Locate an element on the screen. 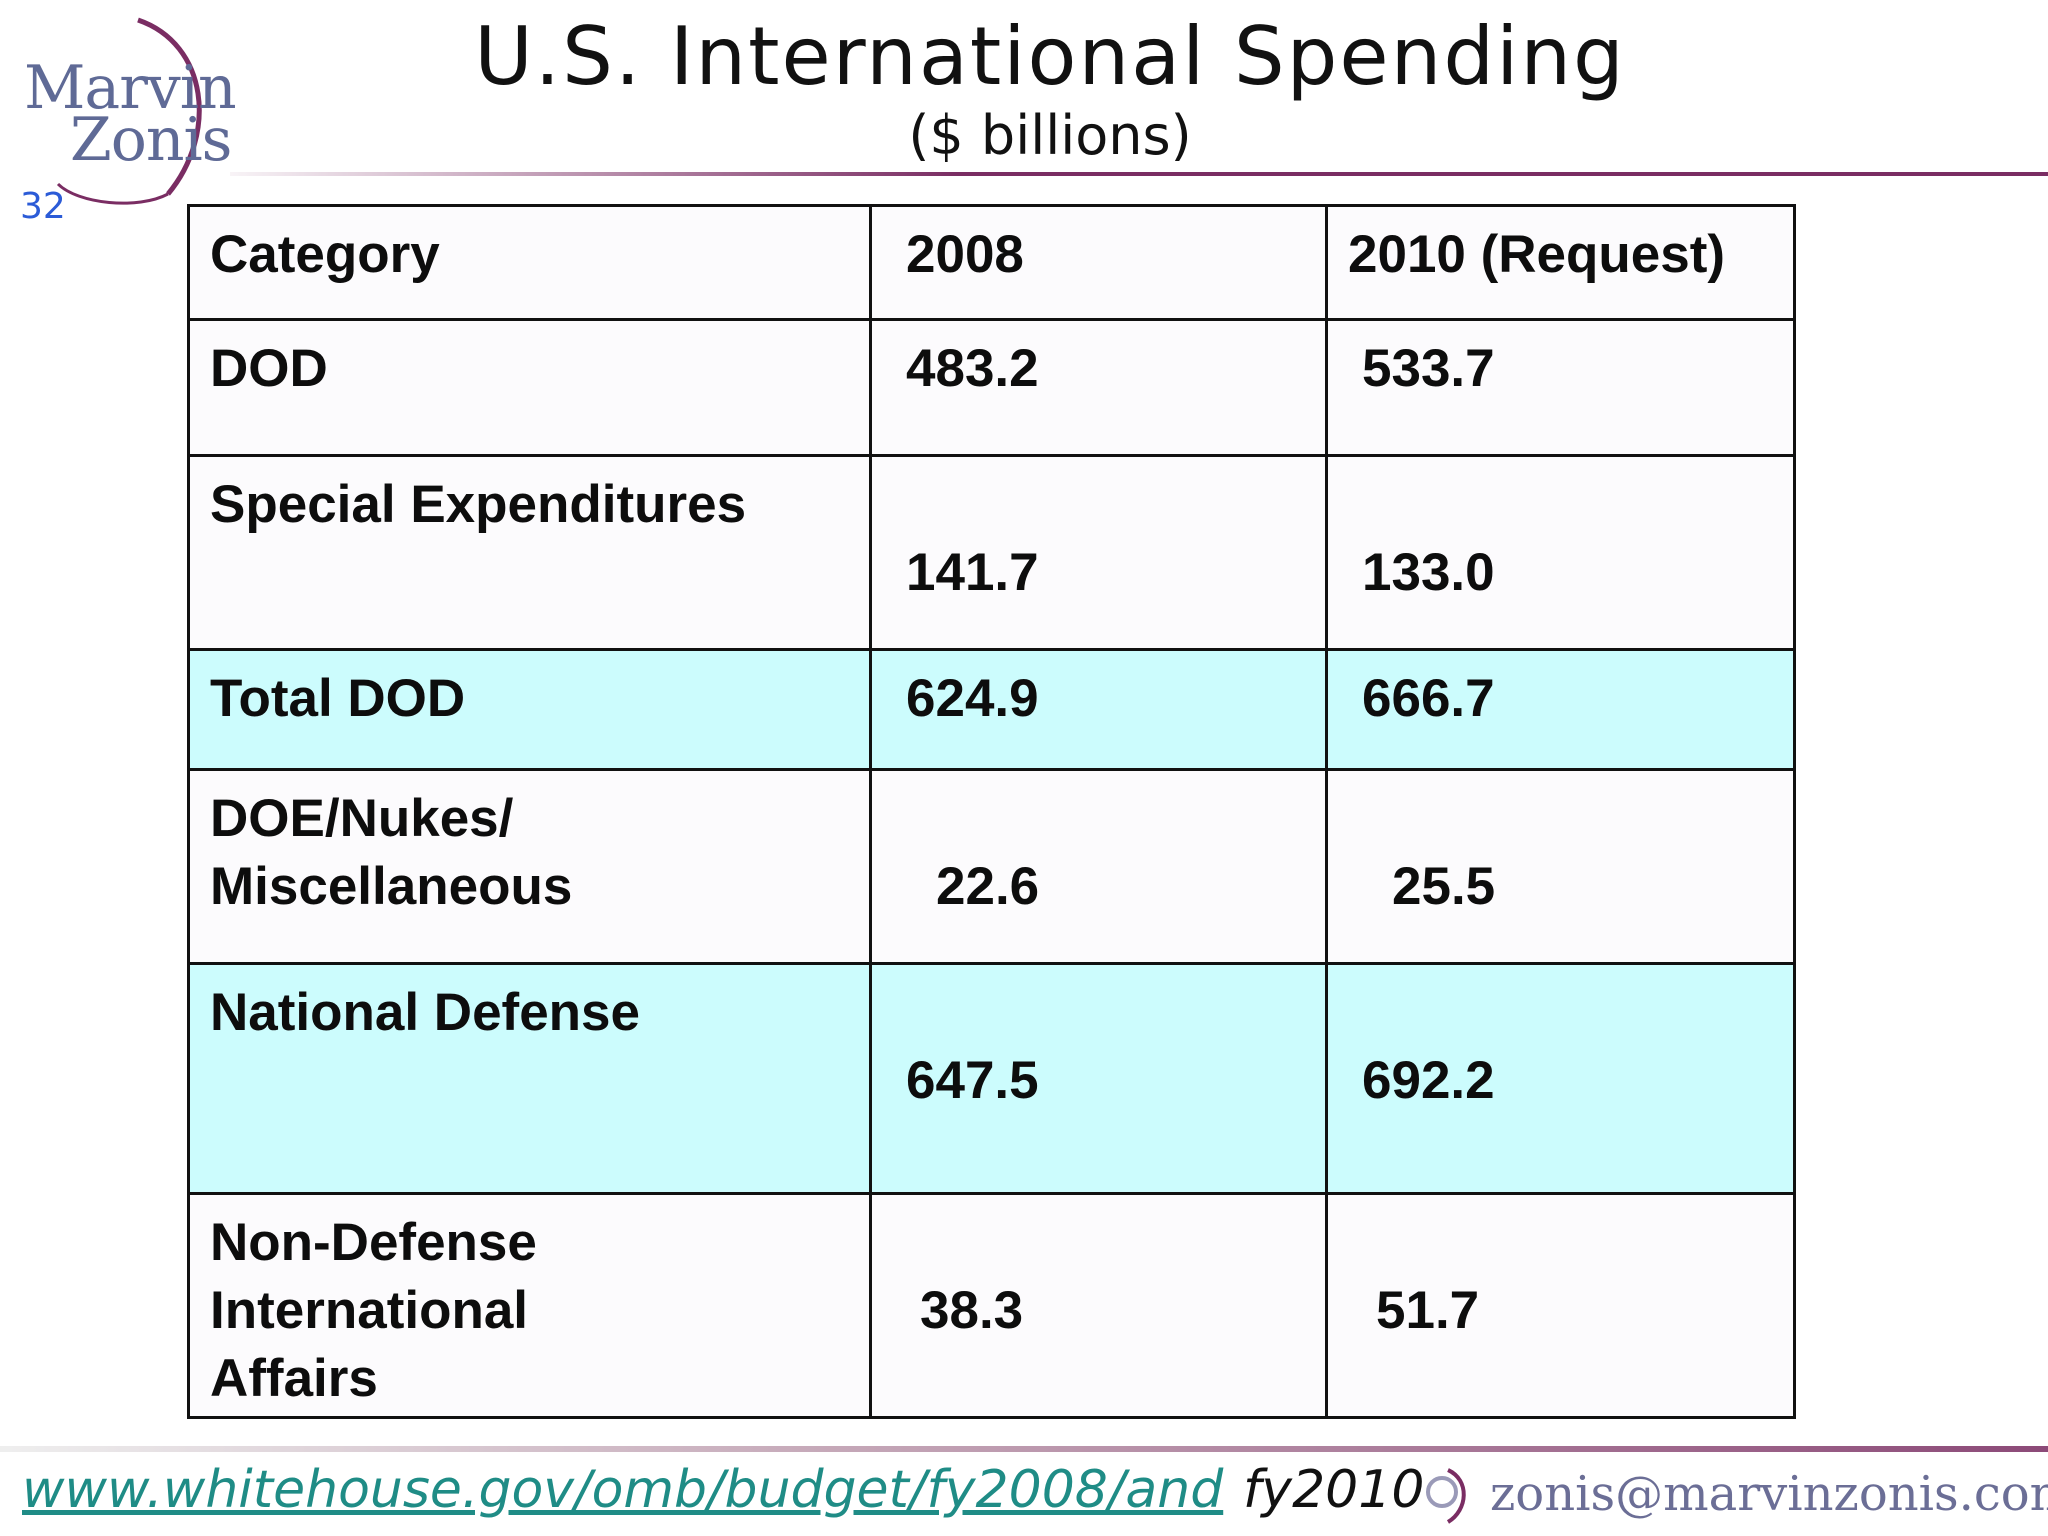  top-divider is located at coordinates (1139, 174).